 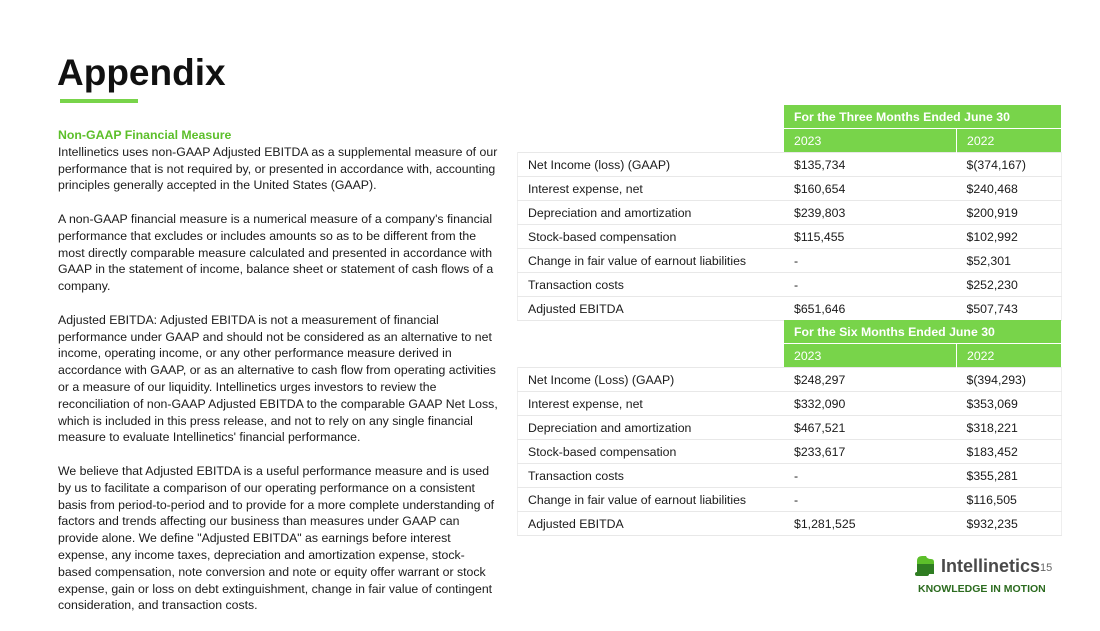 I want to click on value-cell: $233,617, so click(x=870, y=451).